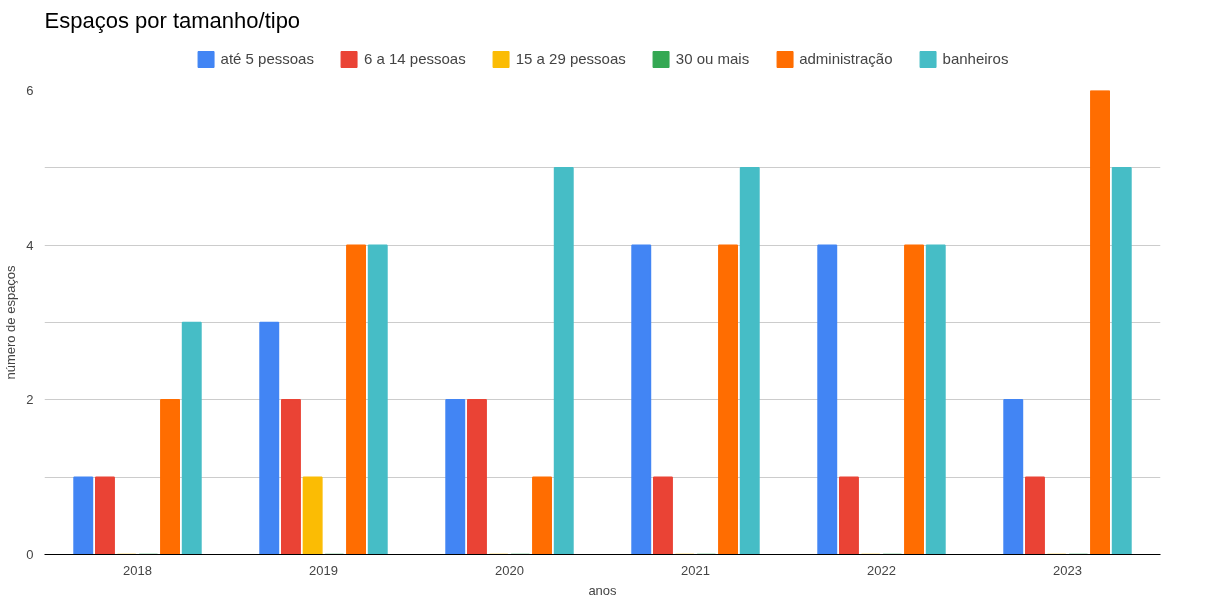 This screenshot has height=610, width=1207. I want to click on legend-label: 30 ou mais, so click(712, 58).